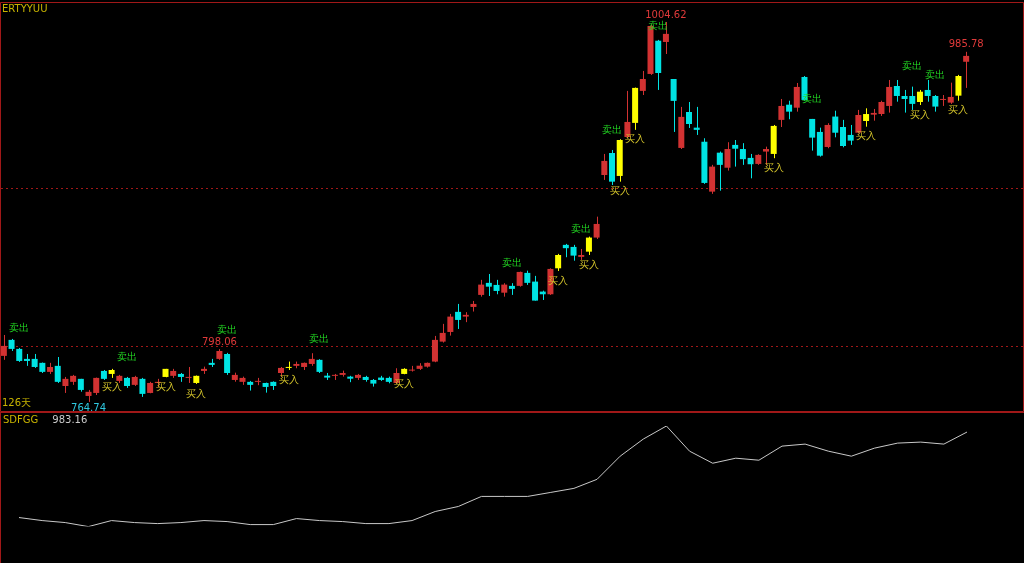 The width and height of the screenshot is (1024, 563). Describe the element at coordinates (89, 407) in the screenshot. I see `text: 764.74` at that location.